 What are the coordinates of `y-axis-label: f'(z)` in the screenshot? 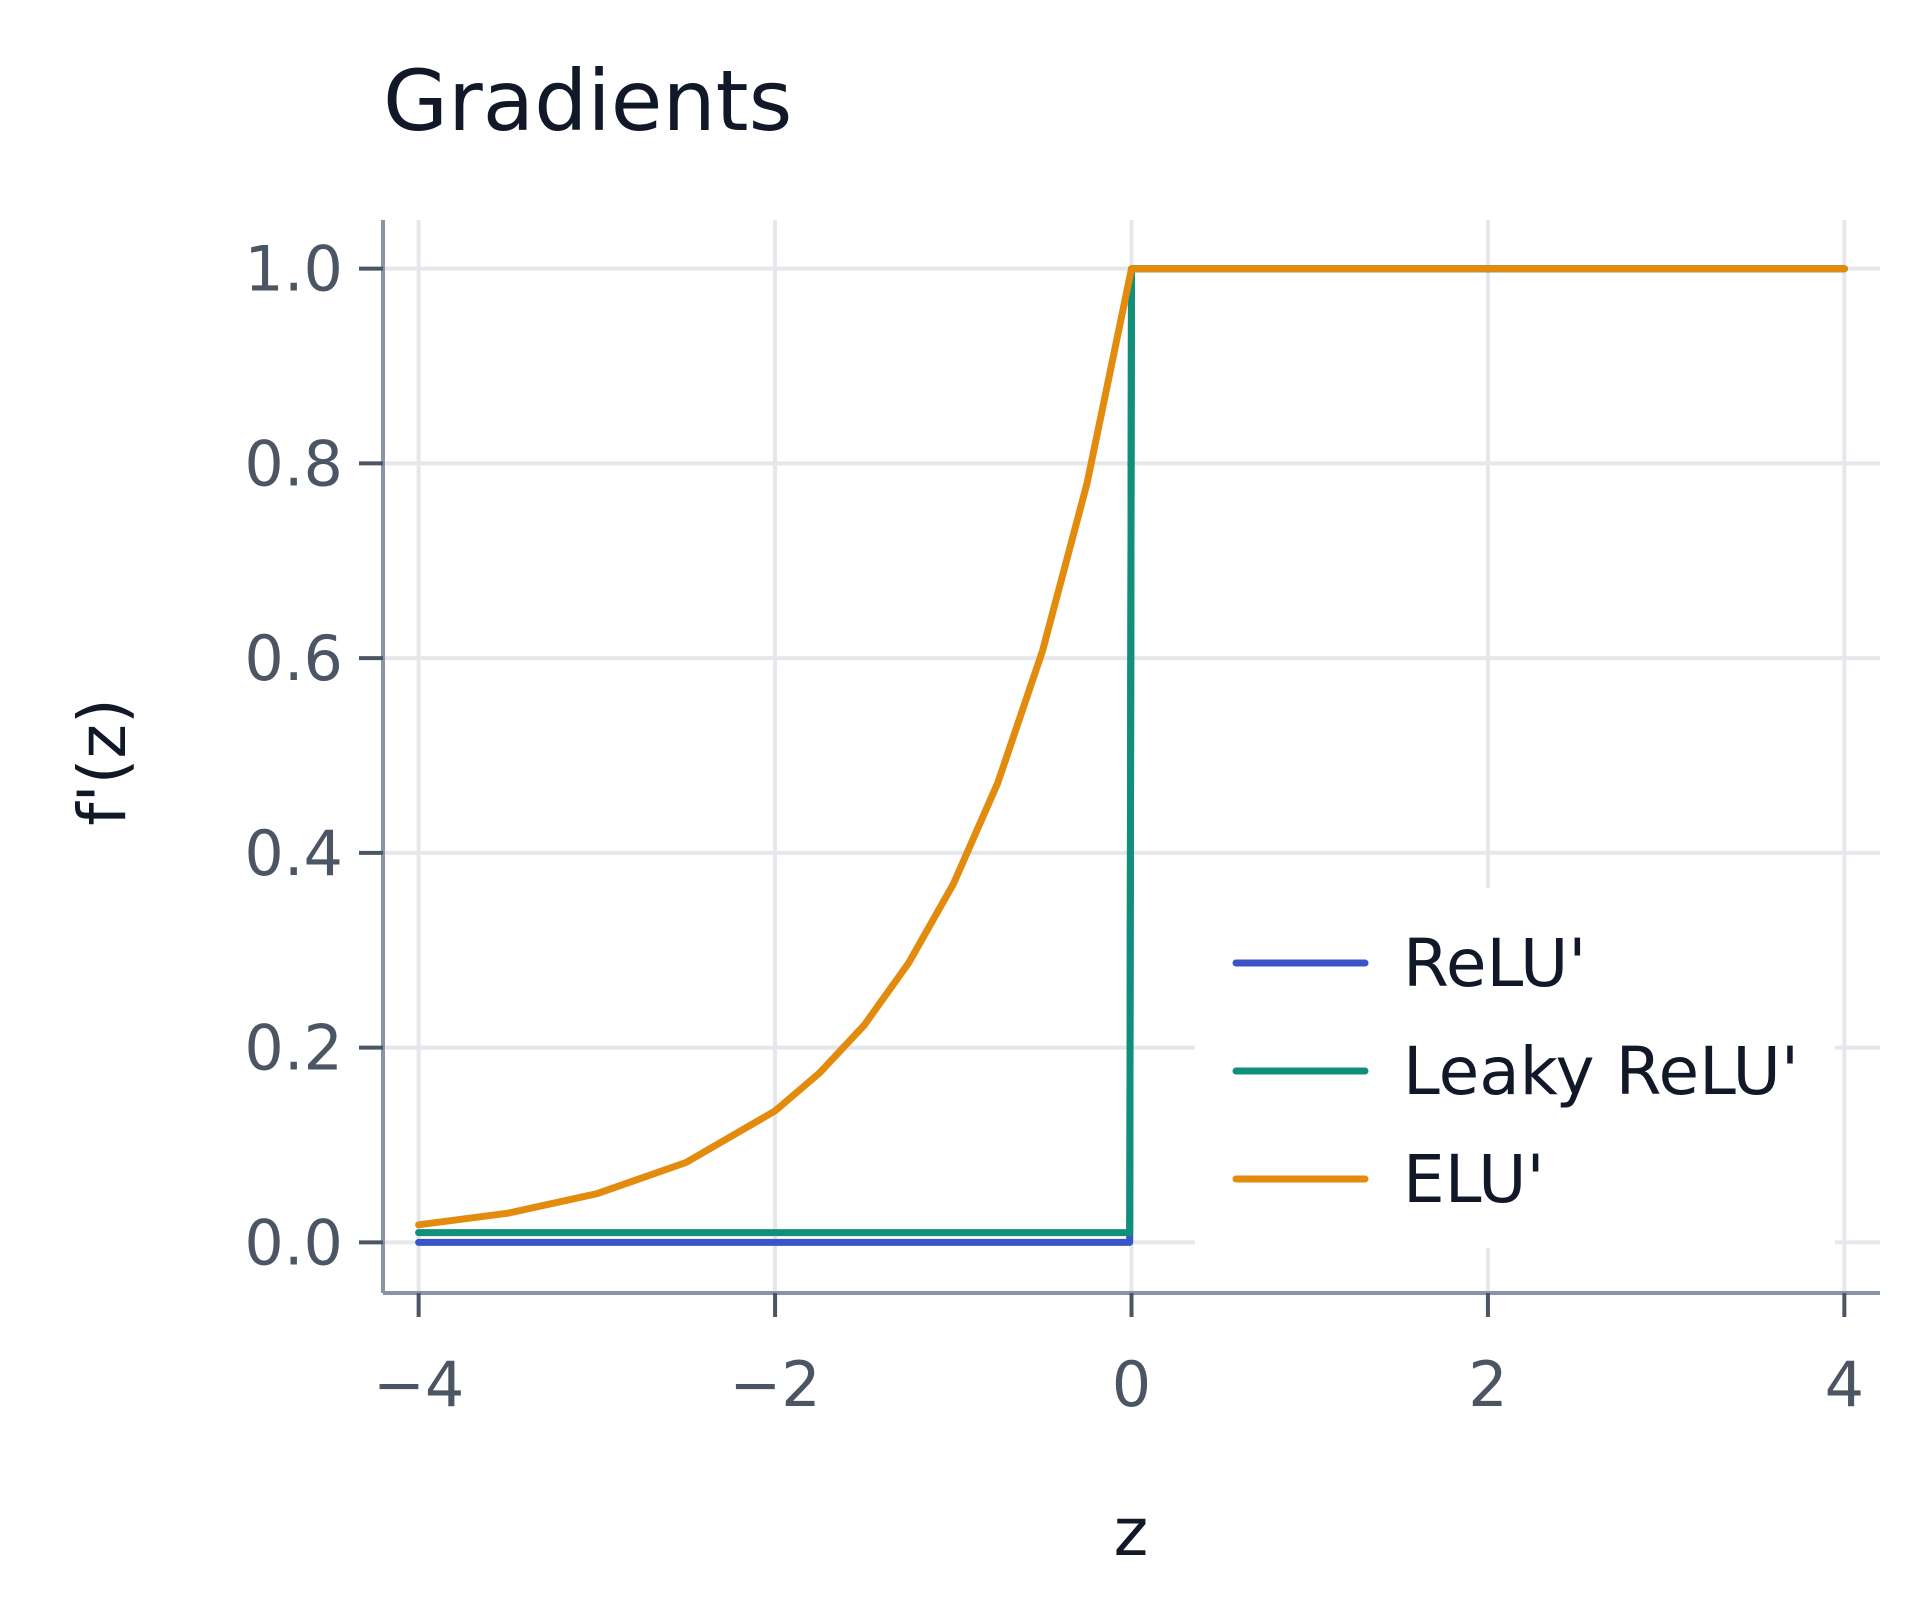 It's located at (102, 762).